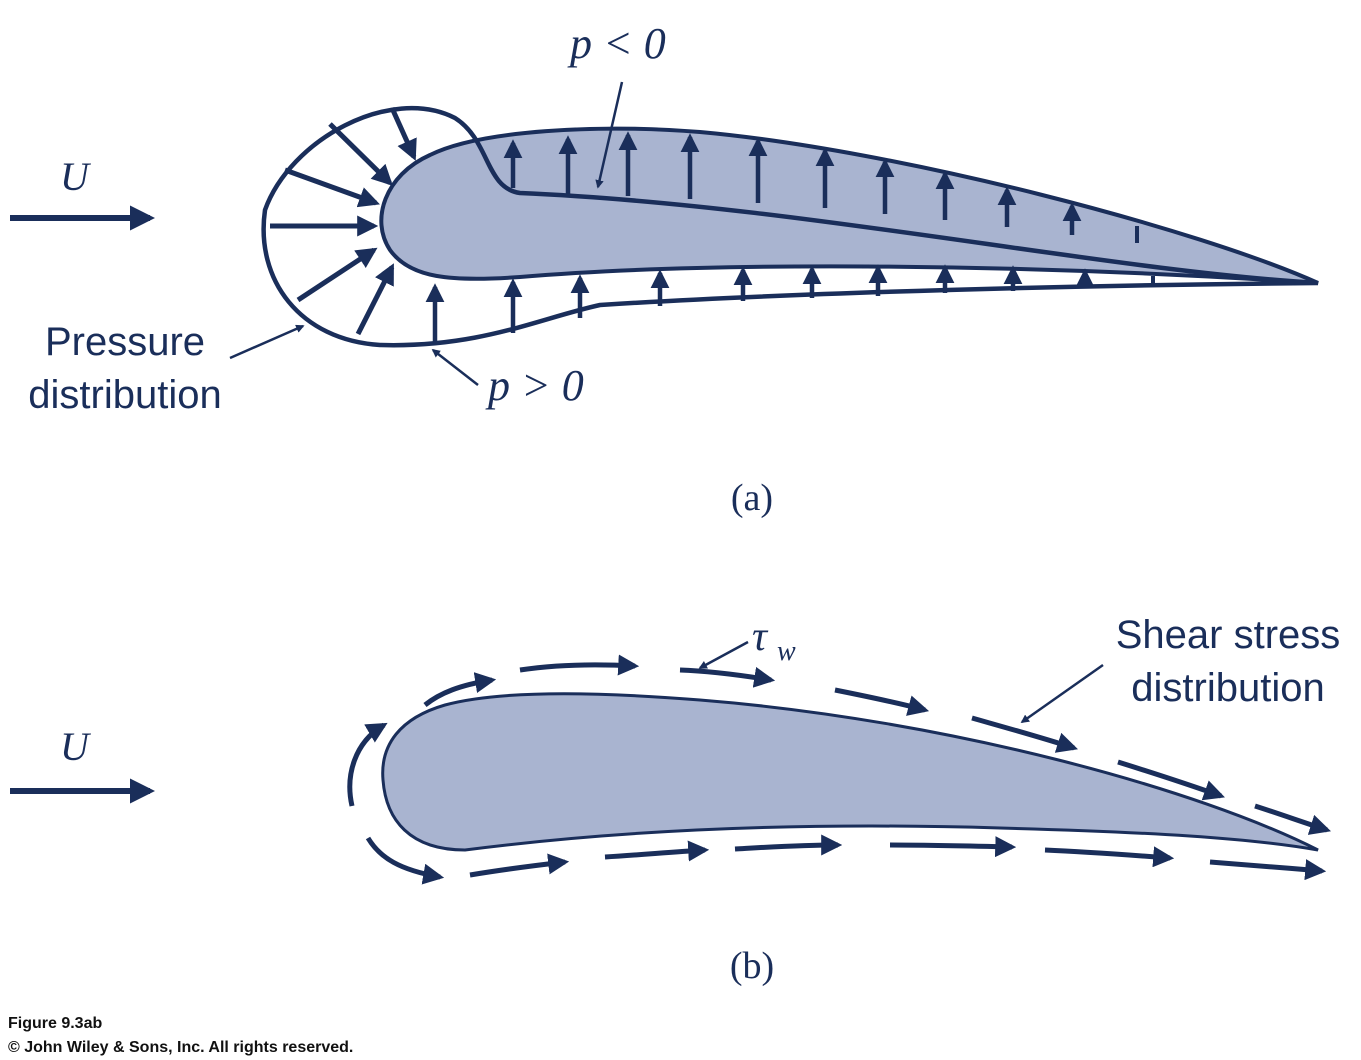  I want to click on freestream-label-b: U, so click(76, 746).